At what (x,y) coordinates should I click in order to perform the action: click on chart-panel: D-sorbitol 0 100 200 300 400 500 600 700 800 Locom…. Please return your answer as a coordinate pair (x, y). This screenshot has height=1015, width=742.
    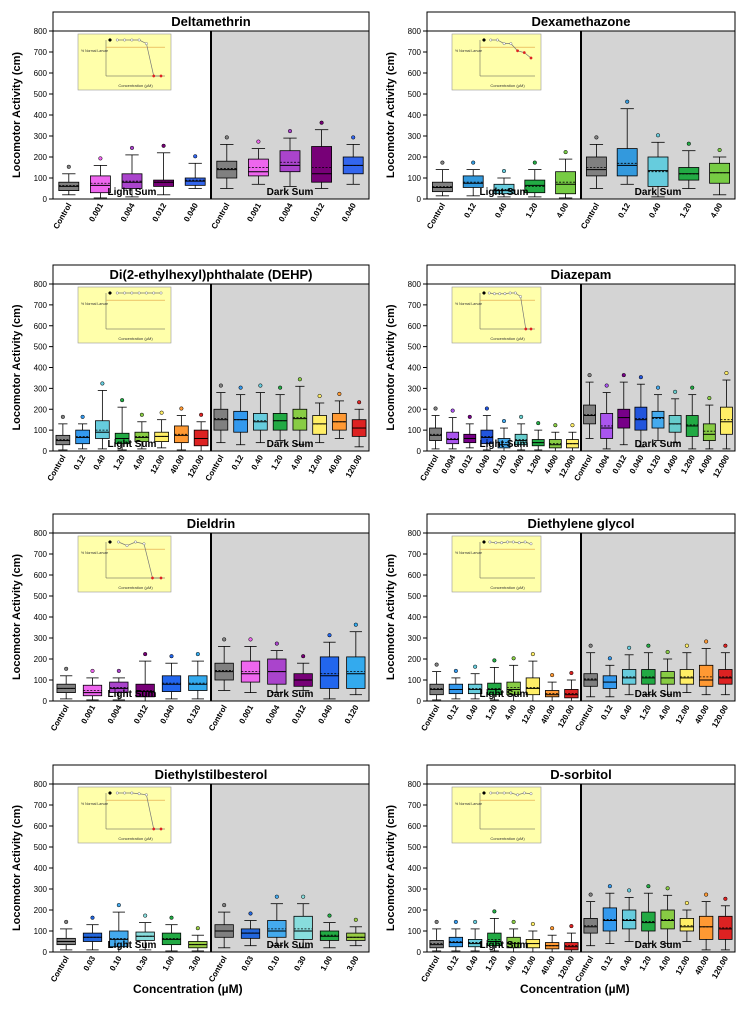
    Looking at the image, I should click on (560, 874).